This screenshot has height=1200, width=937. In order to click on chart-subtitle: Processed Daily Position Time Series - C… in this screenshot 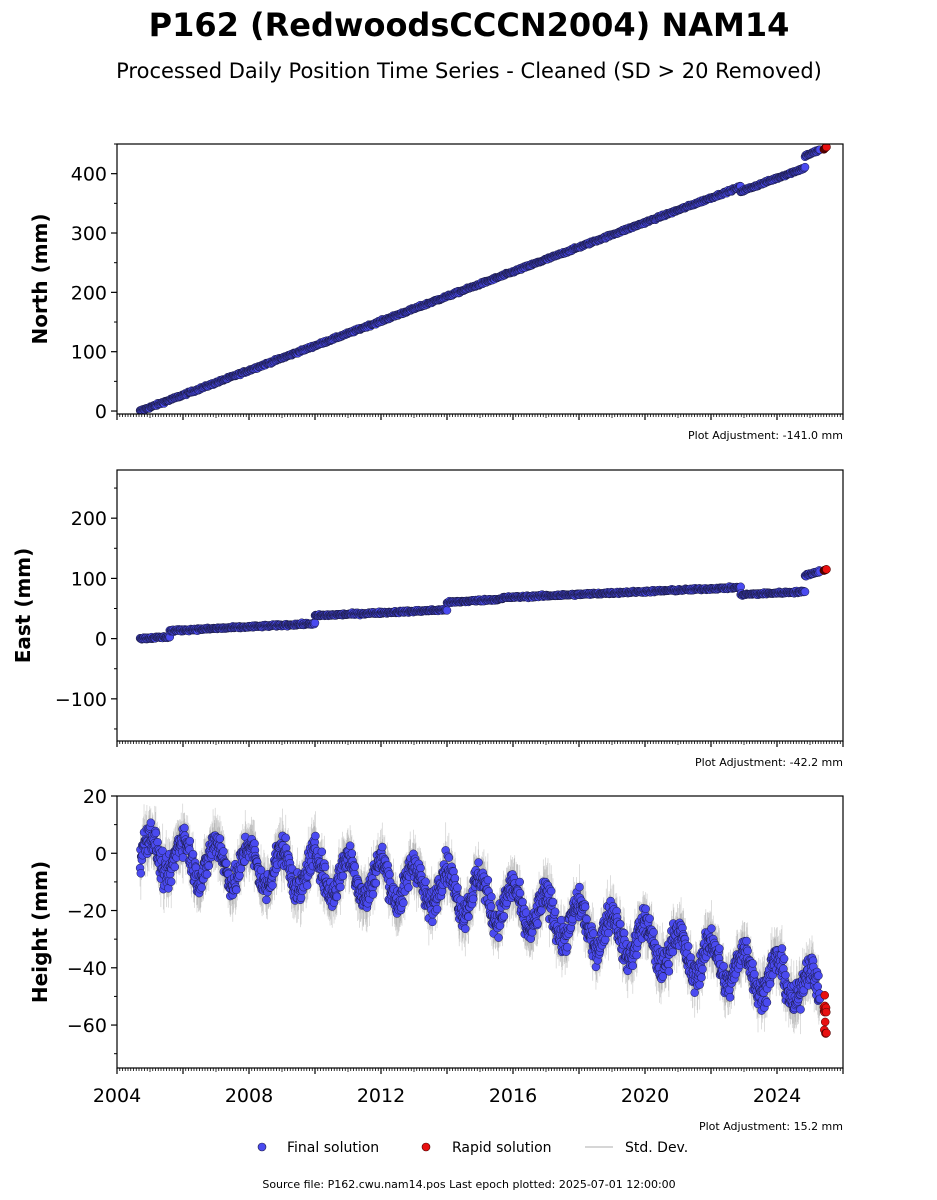, I will do `click(469, 71)`.